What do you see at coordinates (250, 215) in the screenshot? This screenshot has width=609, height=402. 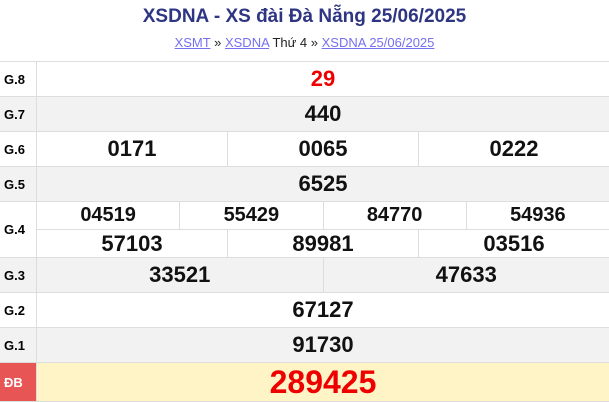 I see `prize-number: 55429` at bounding box center [250, 215].